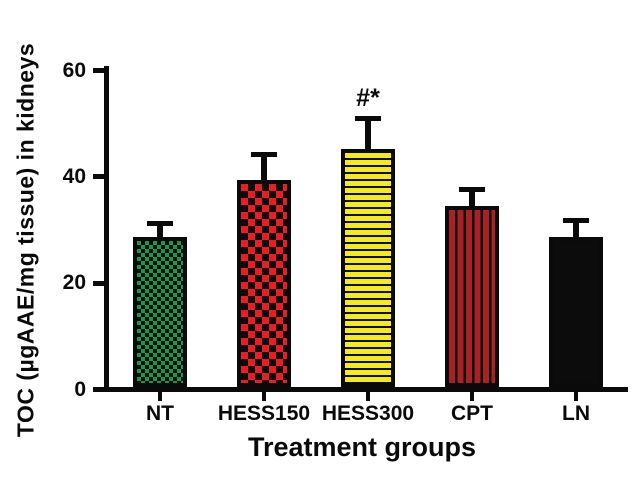 The image size is (640, 480). What do you see at coordinates (472, 413) in the screenshot?
I see `x-tick-label-cpt: CPT` at bounding box center [472, 413].